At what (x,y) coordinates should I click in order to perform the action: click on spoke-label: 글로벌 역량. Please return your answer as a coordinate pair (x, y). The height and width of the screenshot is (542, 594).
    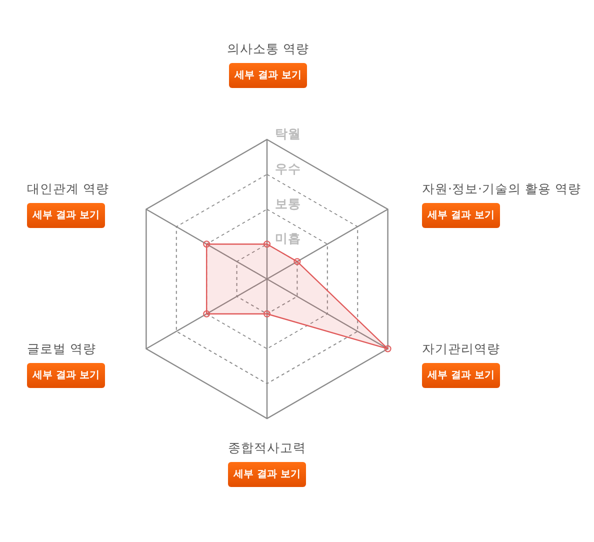
    Looking at the image, I should click on (61, 348).